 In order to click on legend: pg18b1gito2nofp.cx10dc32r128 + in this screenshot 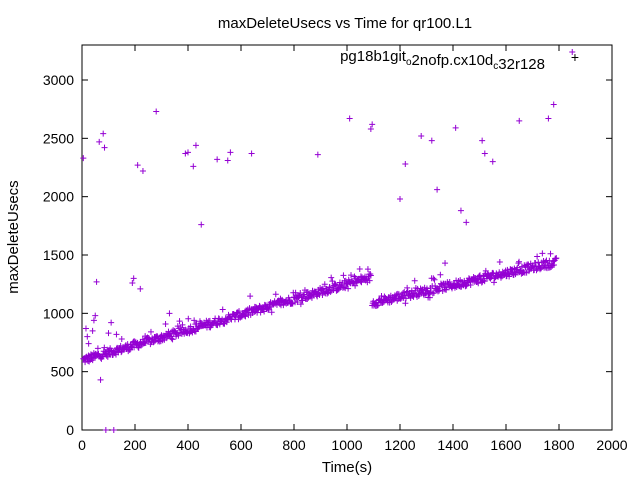, I will do `click(459, 60)`.